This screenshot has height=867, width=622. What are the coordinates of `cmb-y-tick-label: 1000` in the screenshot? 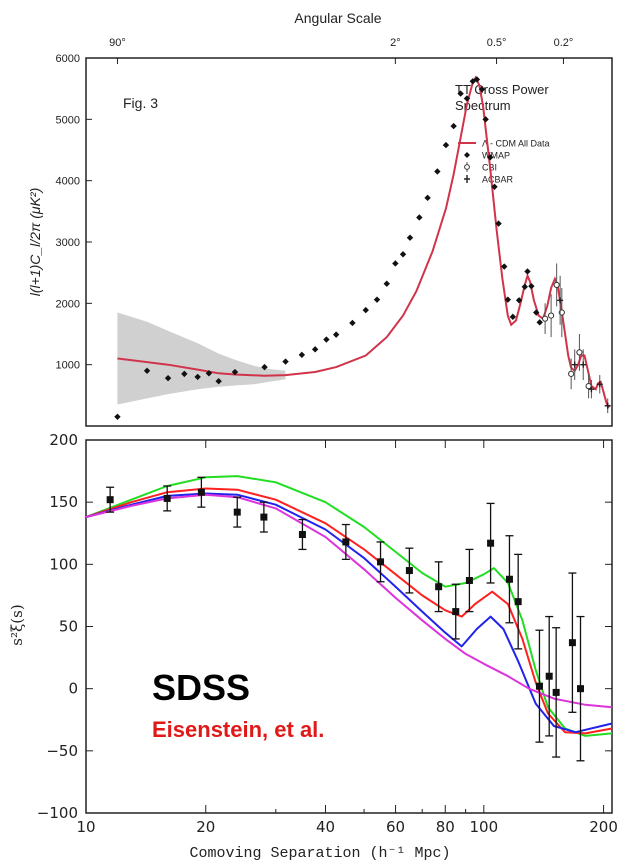 It's located at (68, 366).